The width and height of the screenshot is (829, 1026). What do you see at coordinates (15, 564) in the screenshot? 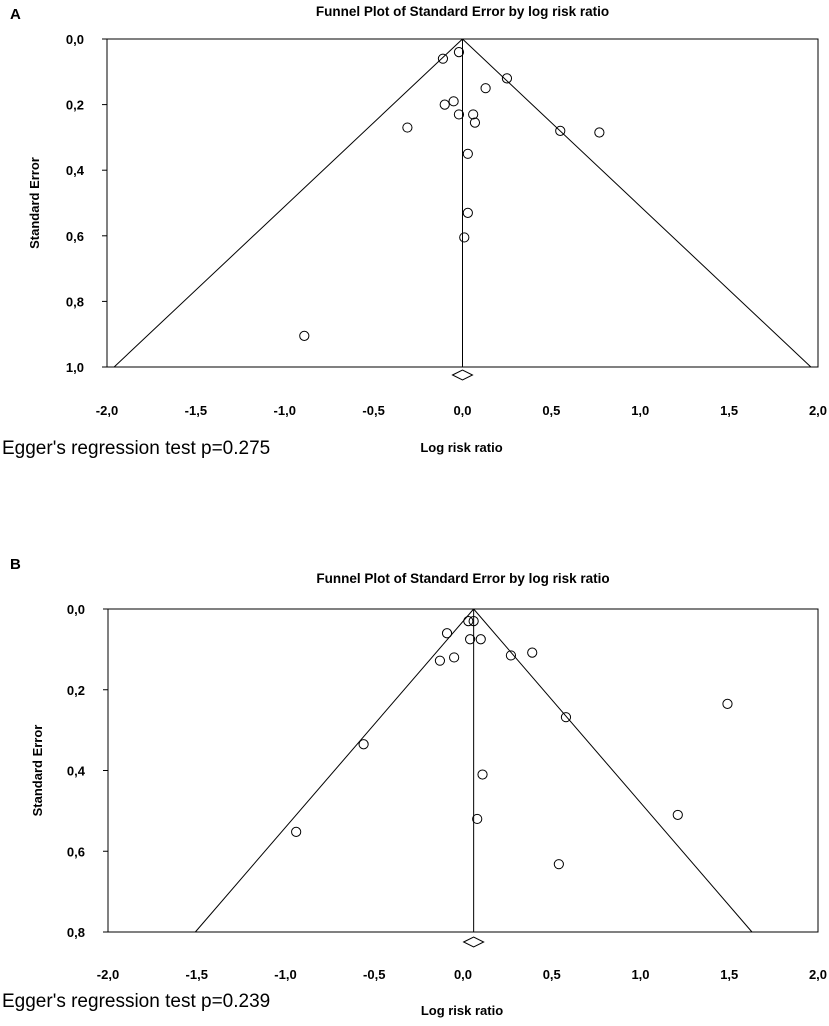
I see `panel-label-b: B` at bounding box center [15, 564].